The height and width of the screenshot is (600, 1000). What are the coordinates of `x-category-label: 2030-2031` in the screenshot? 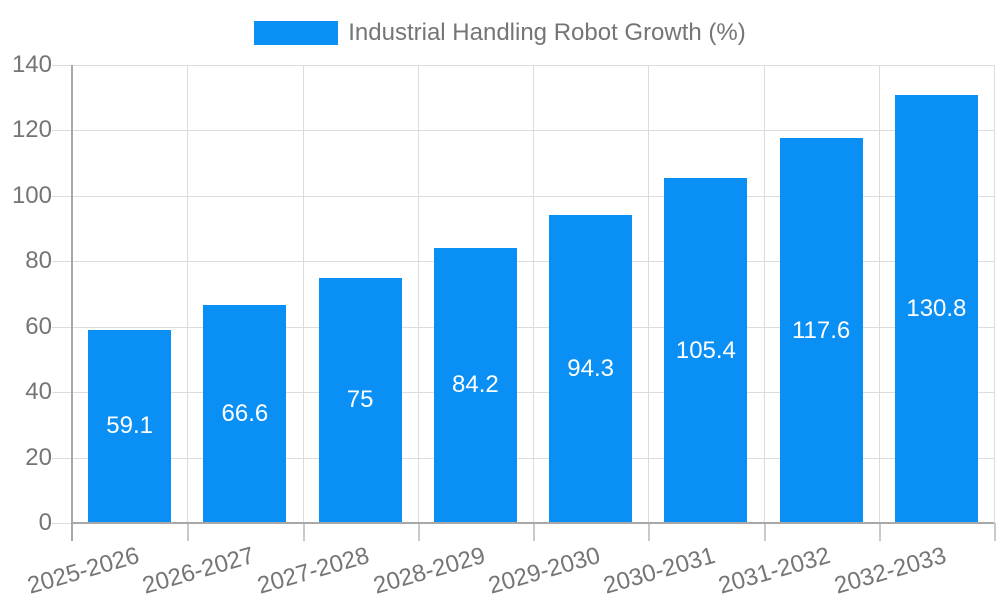 It's located at (659, 571).